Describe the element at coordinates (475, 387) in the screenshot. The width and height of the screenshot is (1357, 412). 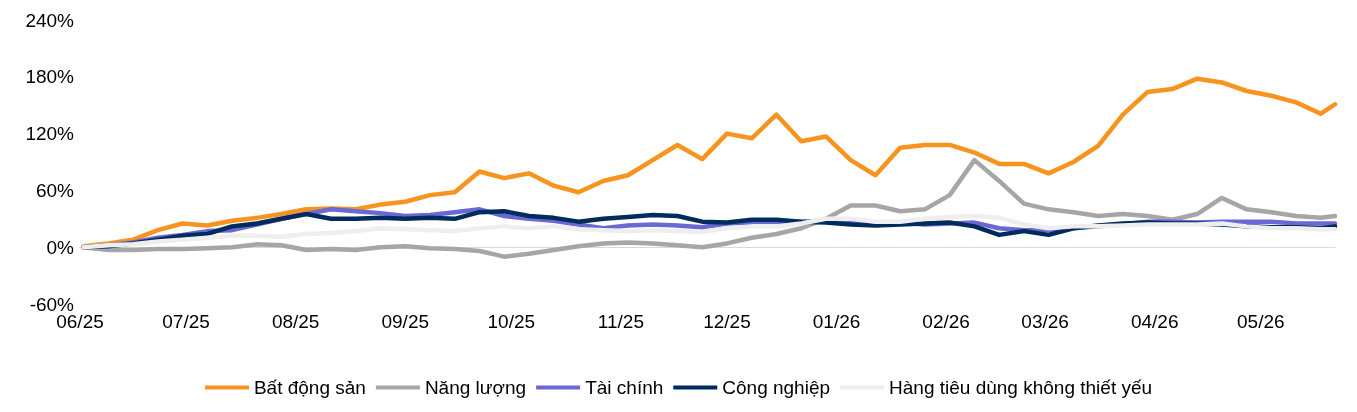
I see `legend-label: Năng lượng` at that location.